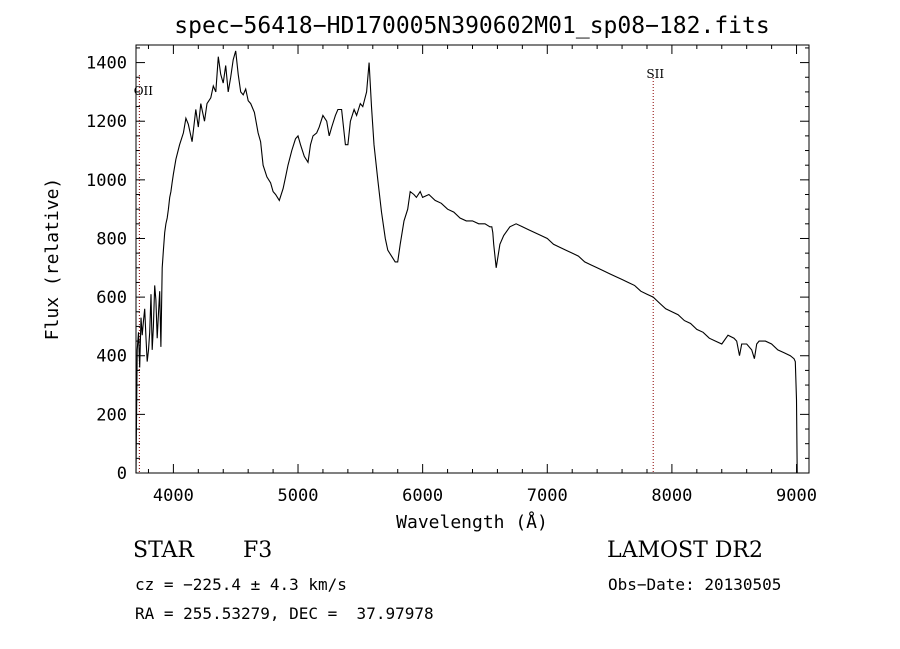 The width and height of the screenshot is (900, 649). Describe the element at coordinates (106, 64) in the screenshot. I see `y-tick-label: 1400` at that location.